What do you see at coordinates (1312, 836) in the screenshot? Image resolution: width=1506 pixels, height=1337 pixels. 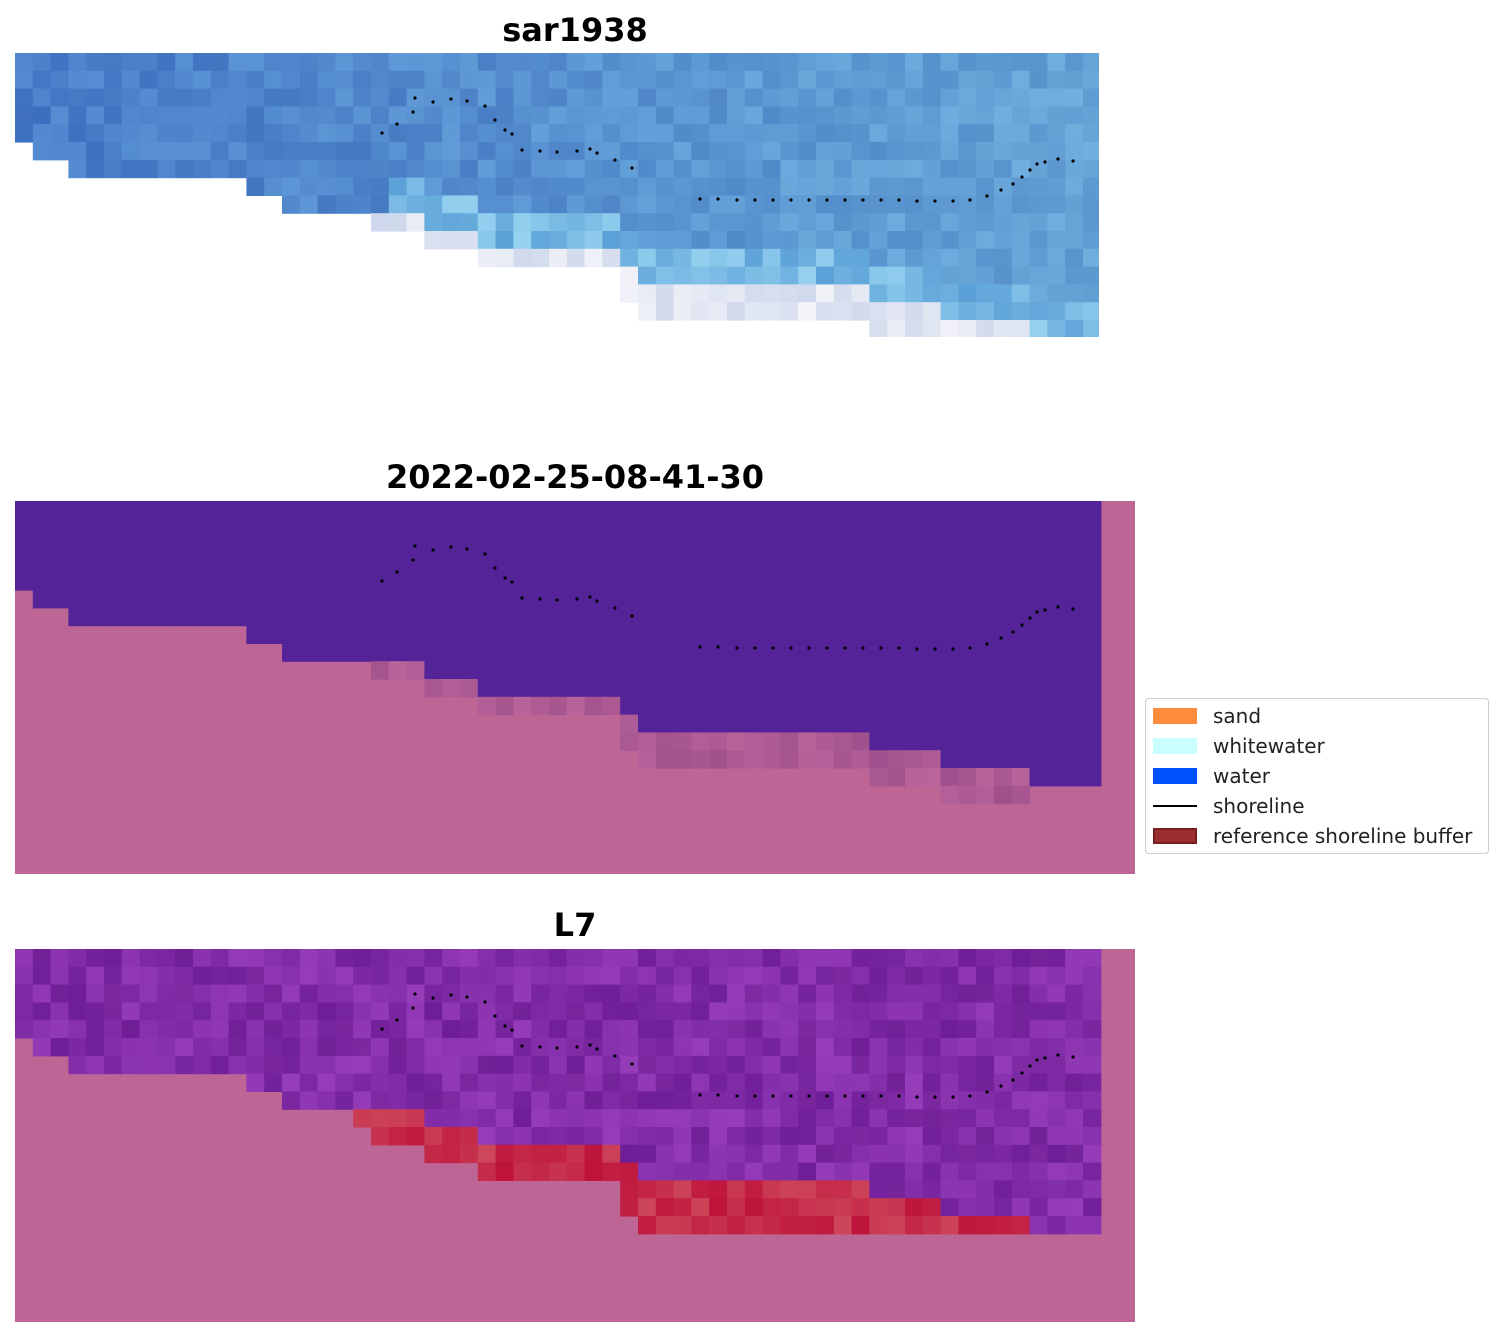 I see `legend-item-reference-buffer: reference shoreline buffer` at bounding box center [1312, 836].